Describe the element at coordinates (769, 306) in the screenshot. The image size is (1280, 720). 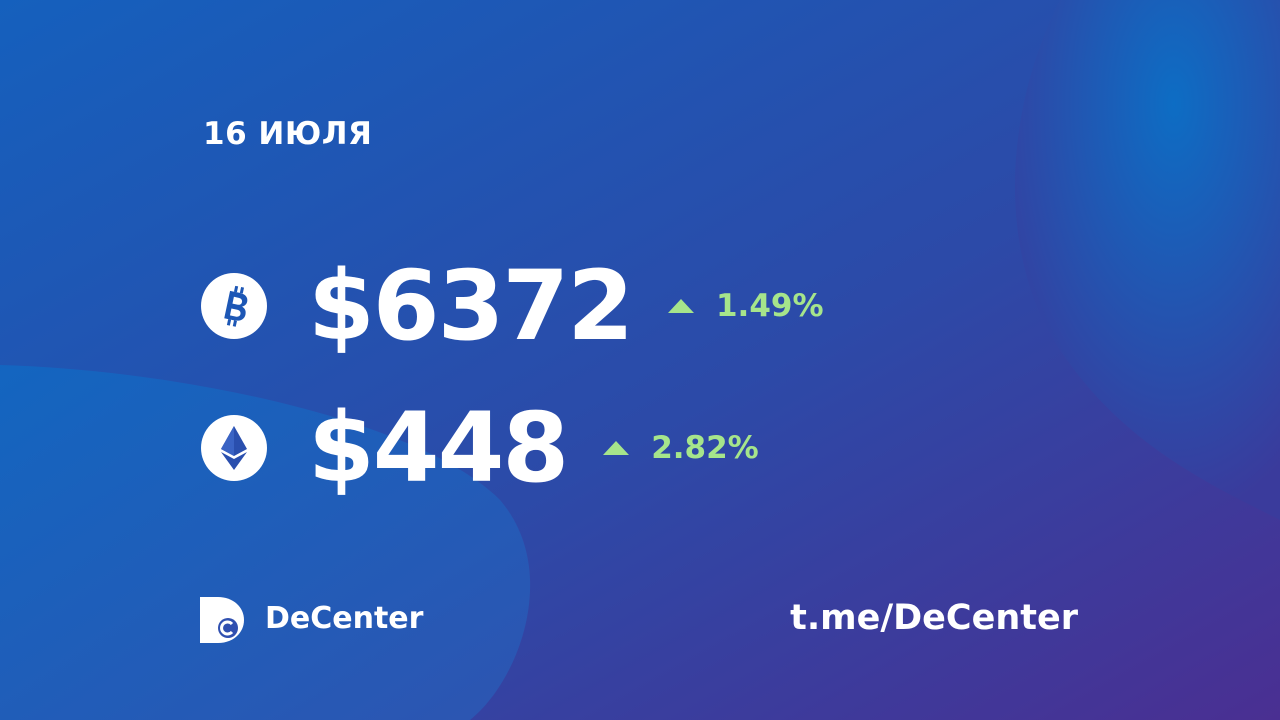
I see `change: 1.49%` at that location.